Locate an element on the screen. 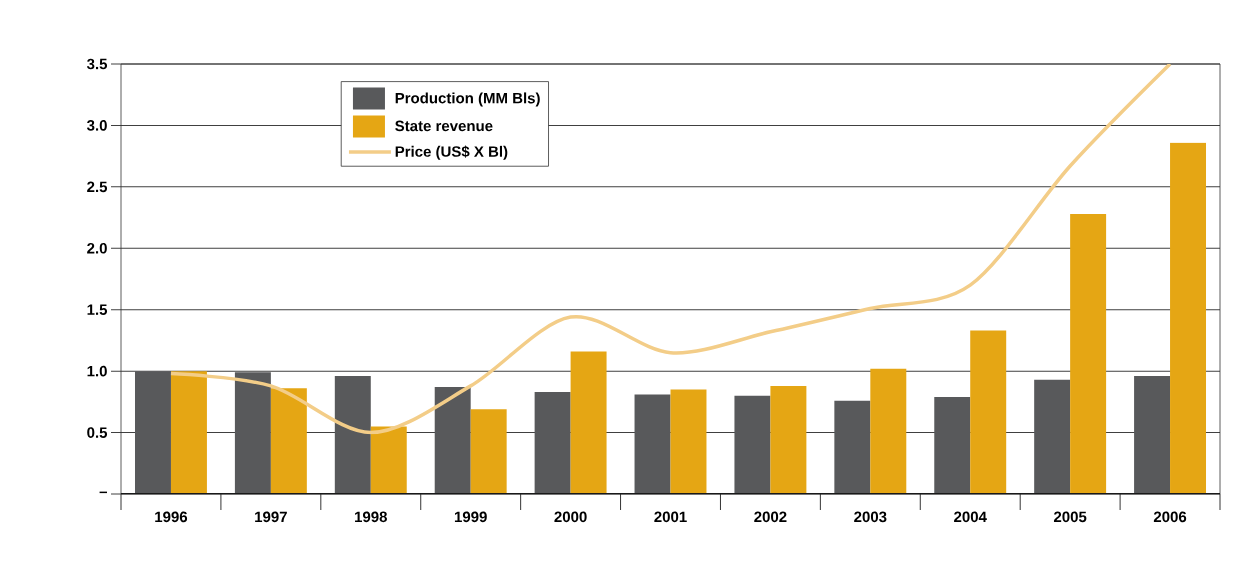 Image resolution: width=1241 pixels, height=563 pixels. x-tick-label: 2000 is located at coordinates (570, 517).